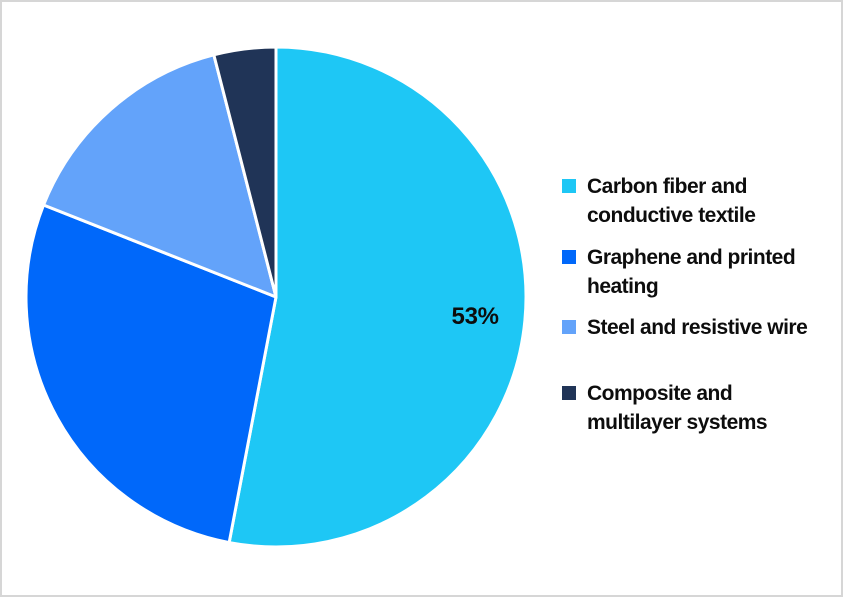  I want to click on legend-label: Graphene and printed heating, so click(691, 272).